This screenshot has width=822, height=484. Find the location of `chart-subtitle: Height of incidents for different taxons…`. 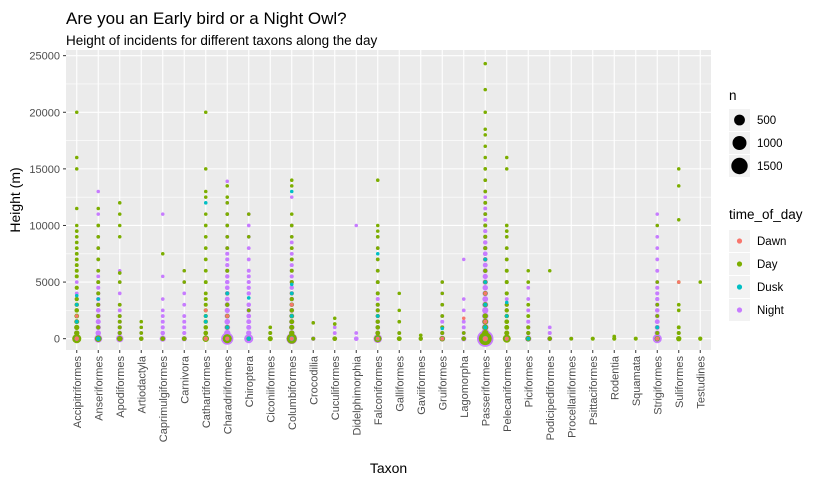

chart-subtitle: Height of incidents for different taxons… is located at coordinates (221, 40).